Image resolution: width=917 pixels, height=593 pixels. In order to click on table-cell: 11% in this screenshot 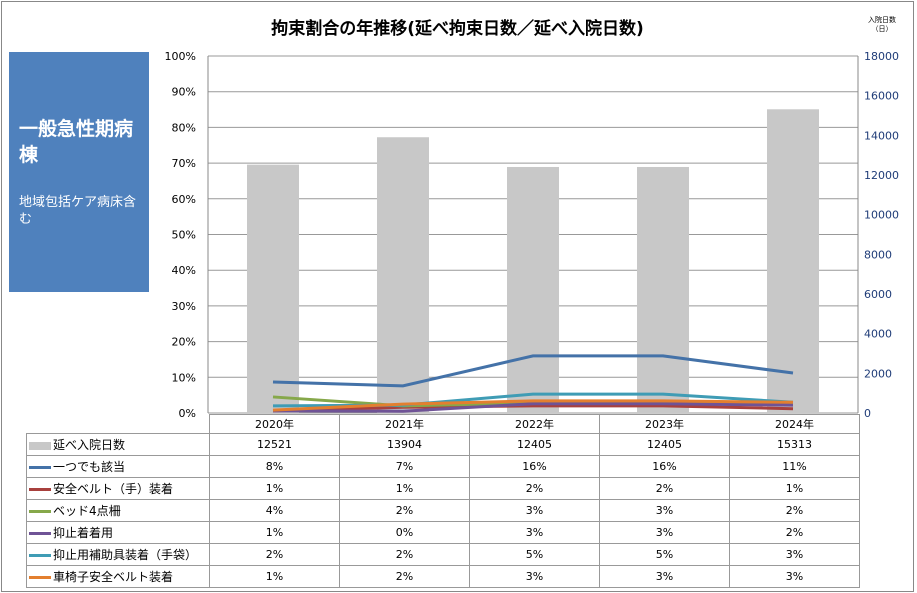, I will do `click(794, 466)`.